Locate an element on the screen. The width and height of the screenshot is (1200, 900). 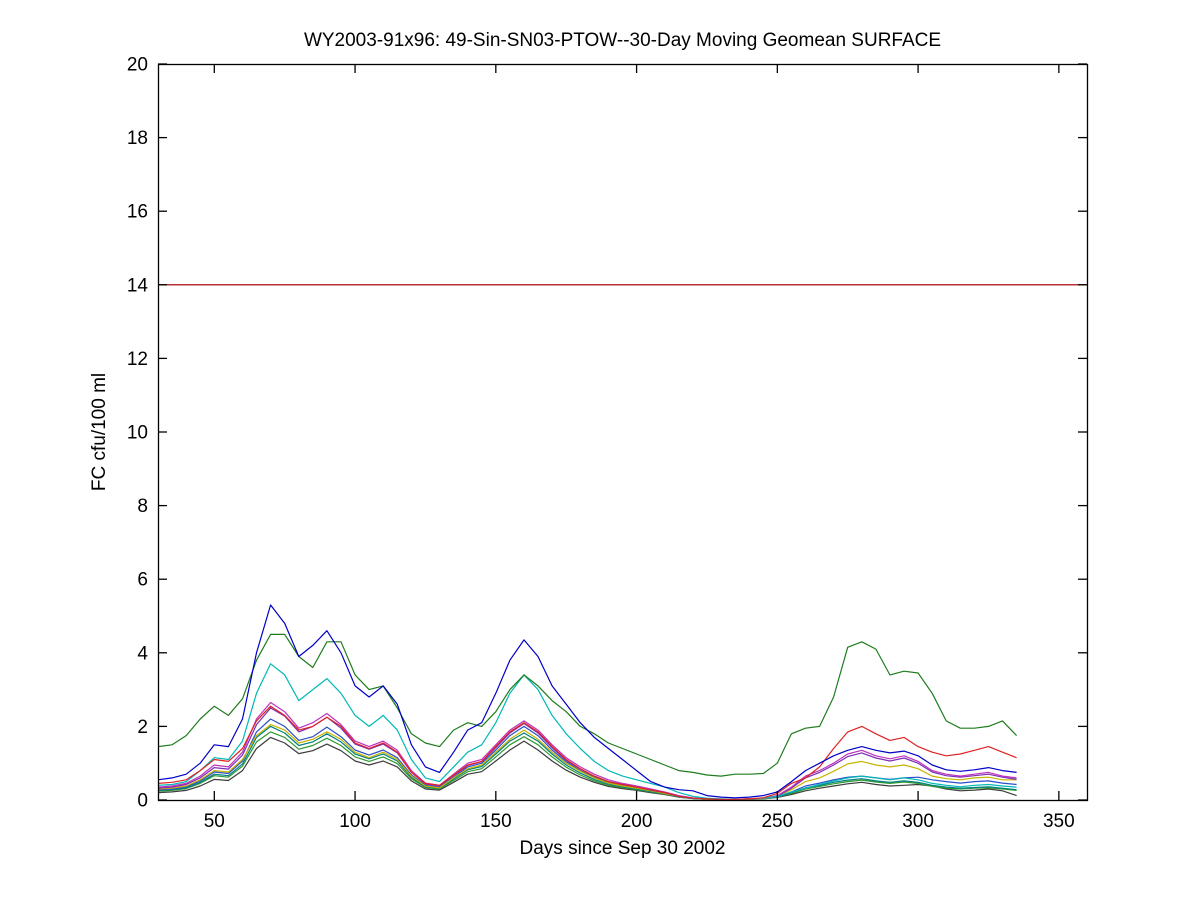
y-tick-label: 14 is located at coordinates (138, 285).